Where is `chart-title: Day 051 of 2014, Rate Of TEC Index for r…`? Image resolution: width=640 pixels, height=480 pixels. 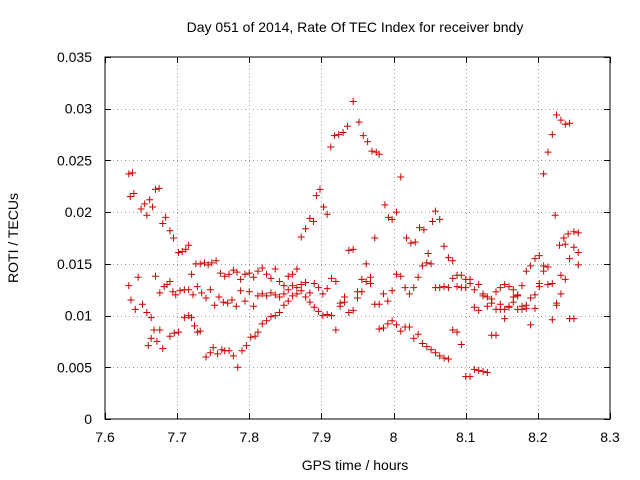
chart-title: Day 051 of 2014, Rate Of TEC Index for r… is located at coordinates (355, 27).